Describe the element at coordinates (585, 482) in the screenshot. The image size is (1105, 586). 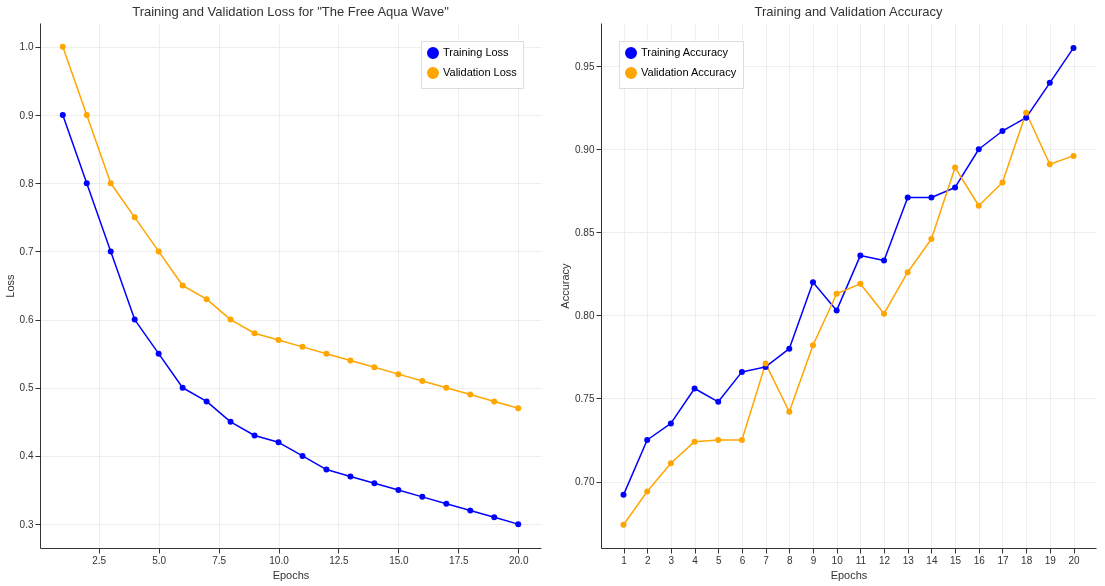
I see `y-tick-label: 0.70` at that location.